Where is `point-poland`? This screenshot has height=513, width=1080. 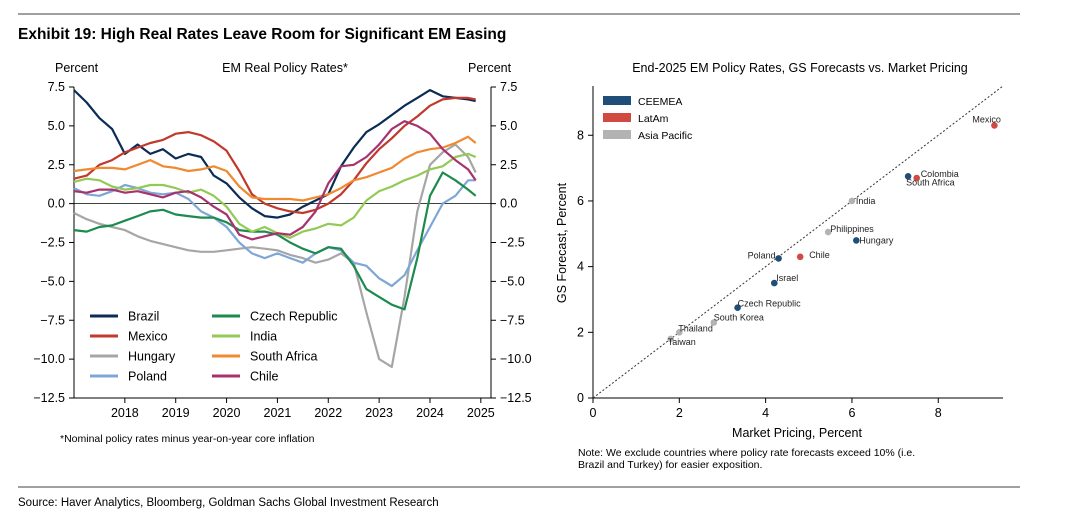 point-poland is located at coordinates (778, 258).